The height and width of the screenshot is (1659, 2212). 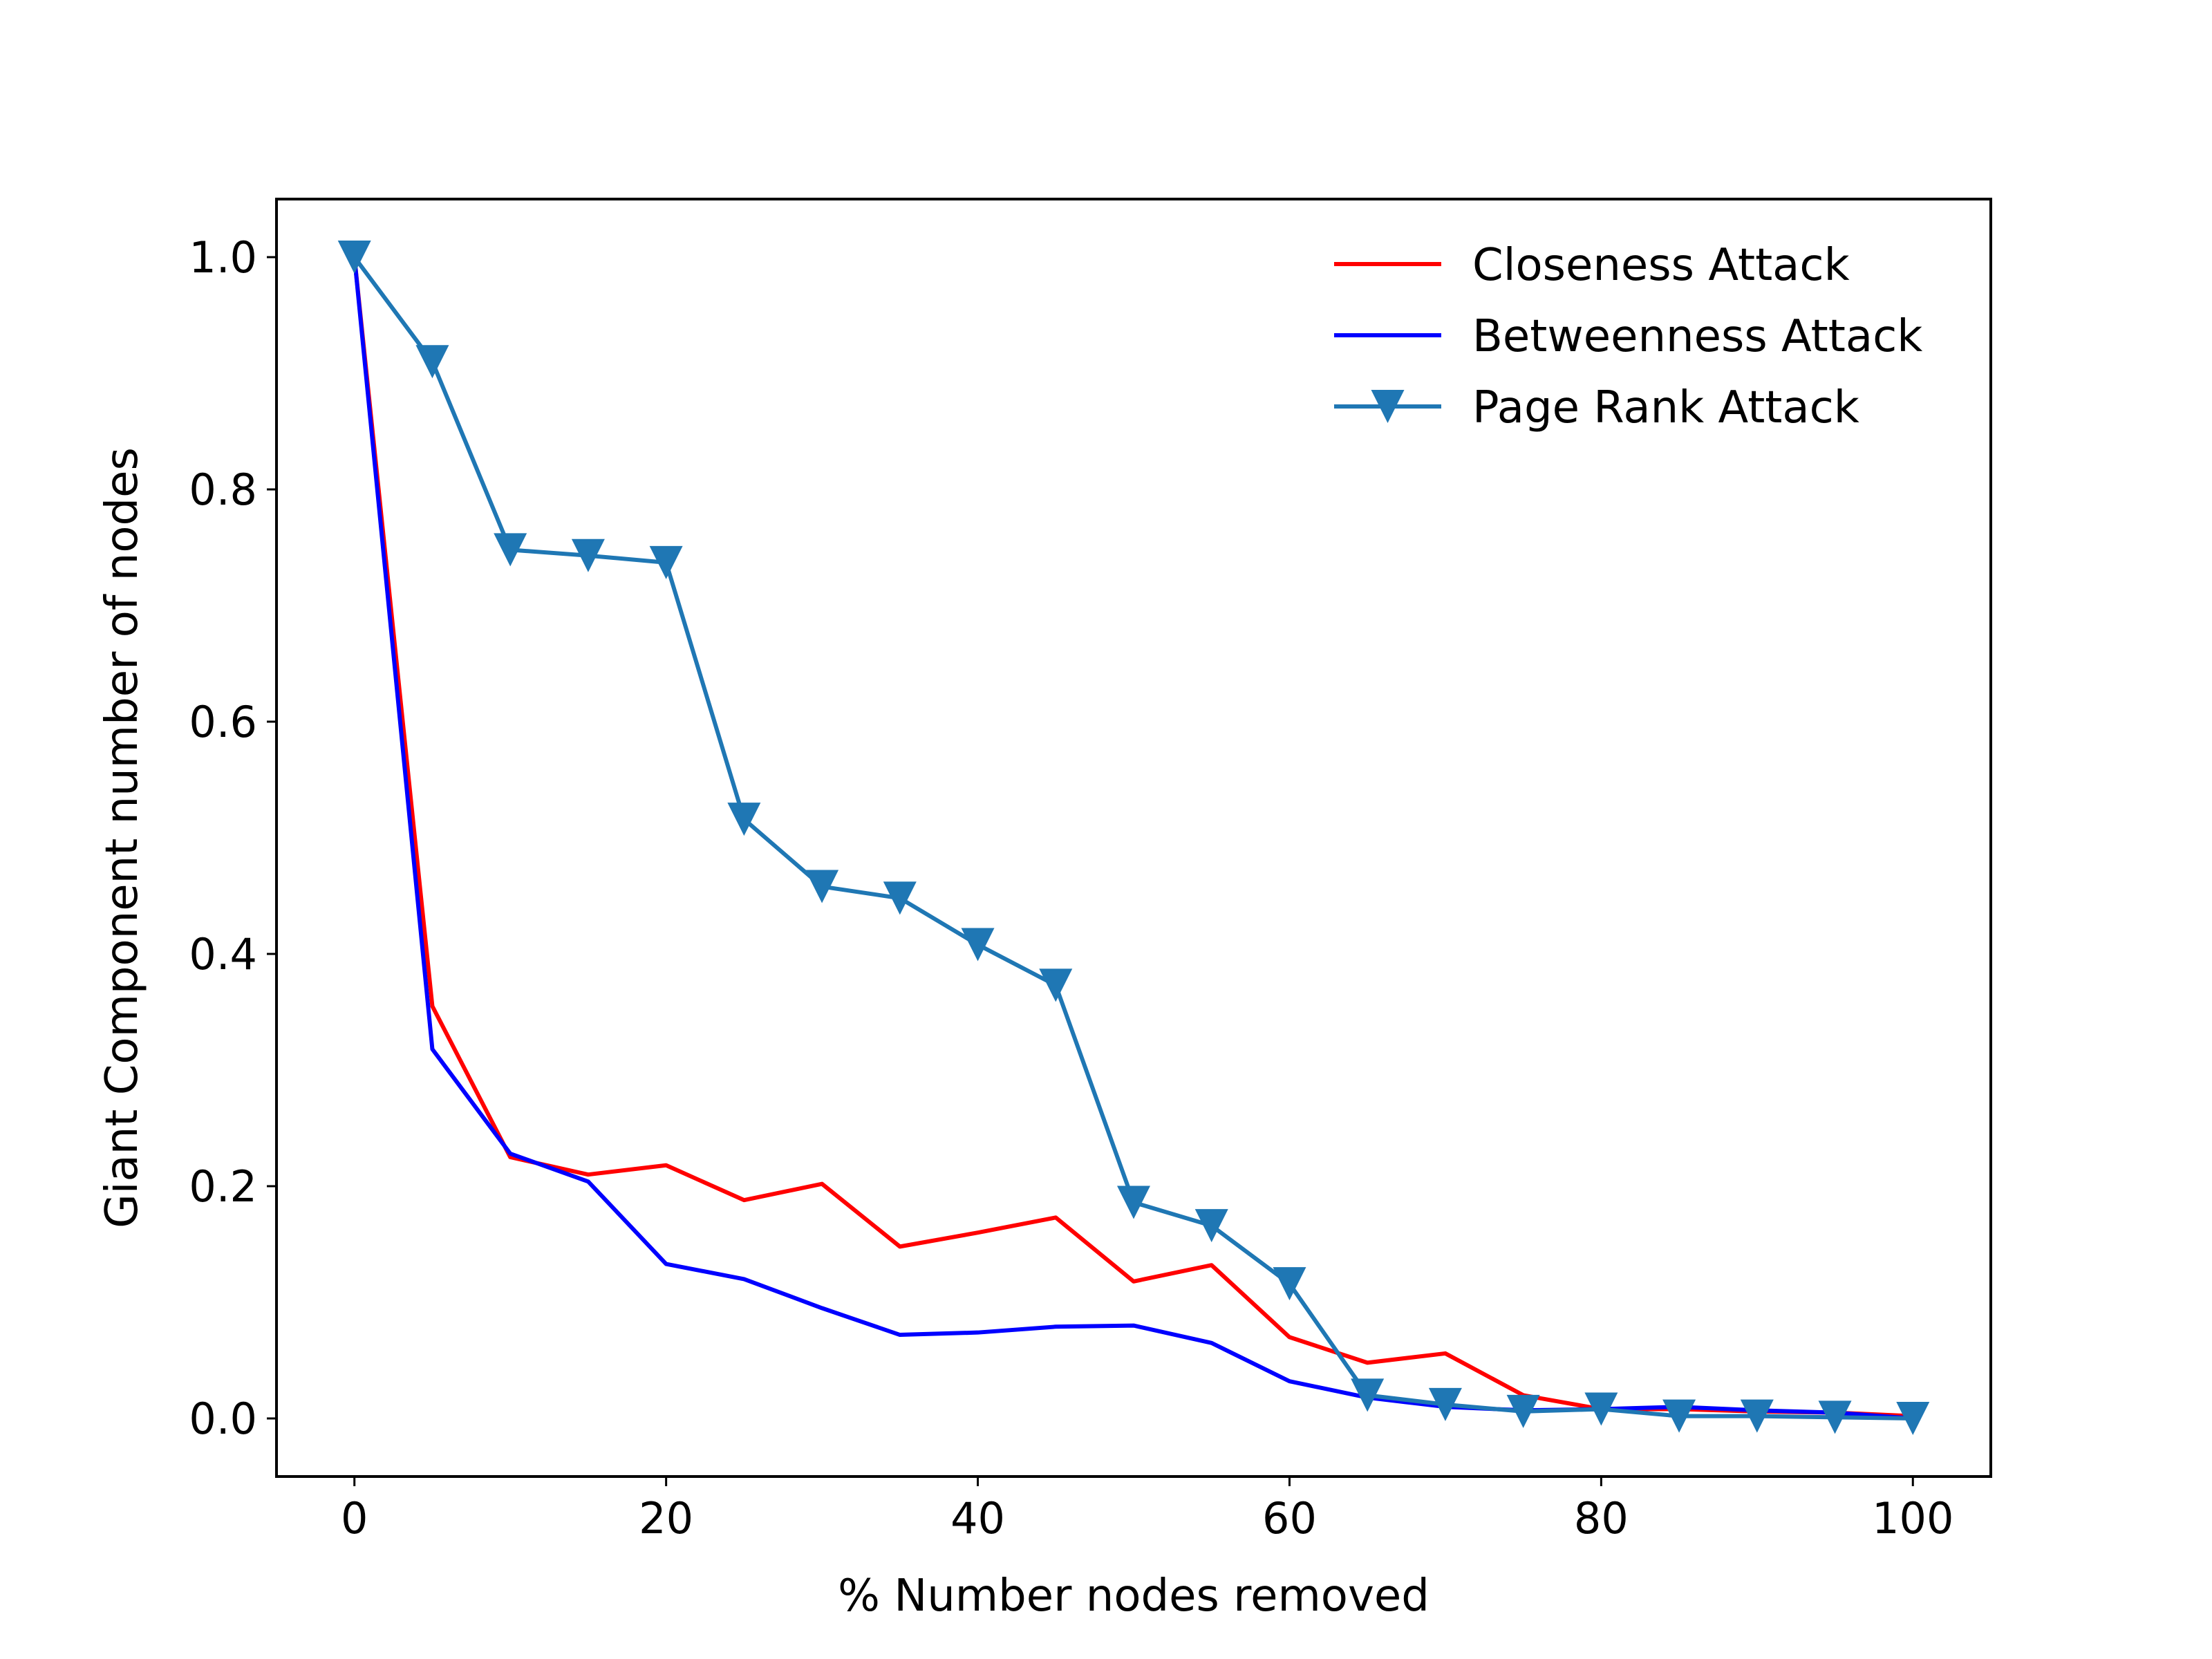 I want to click on y-tick-label: 0.2, so click(x=223, y=1186).